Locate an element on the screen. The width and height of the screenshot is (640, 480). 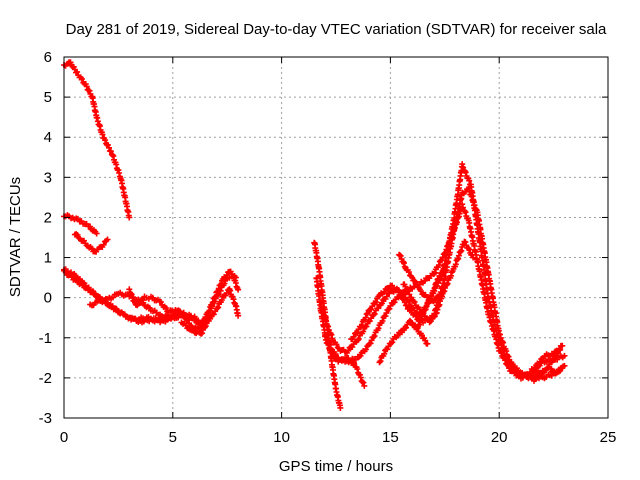
y-axis-label: SDTVAR / TECUs is located at coordinates (15, 237).